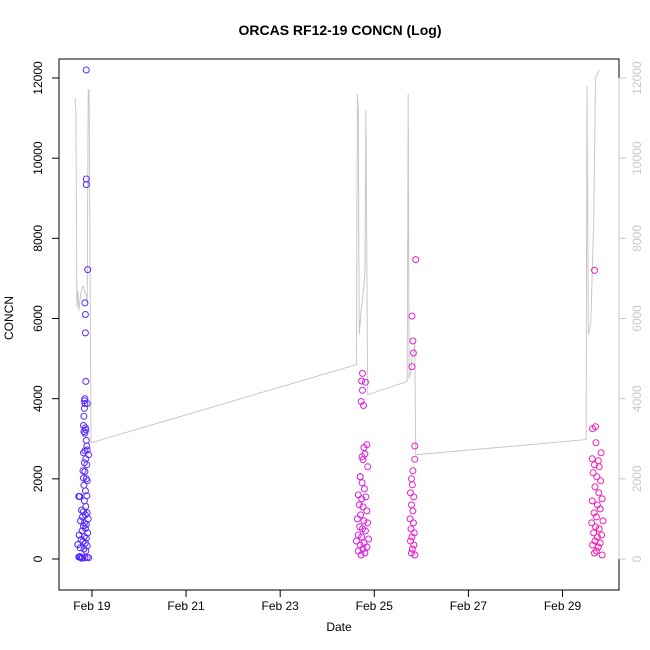 The width and height of the screenshot is (650, 650). Describe the element at coordinates (339, 627) in the screenshot. I see `x-axis-label: Date` at that location.